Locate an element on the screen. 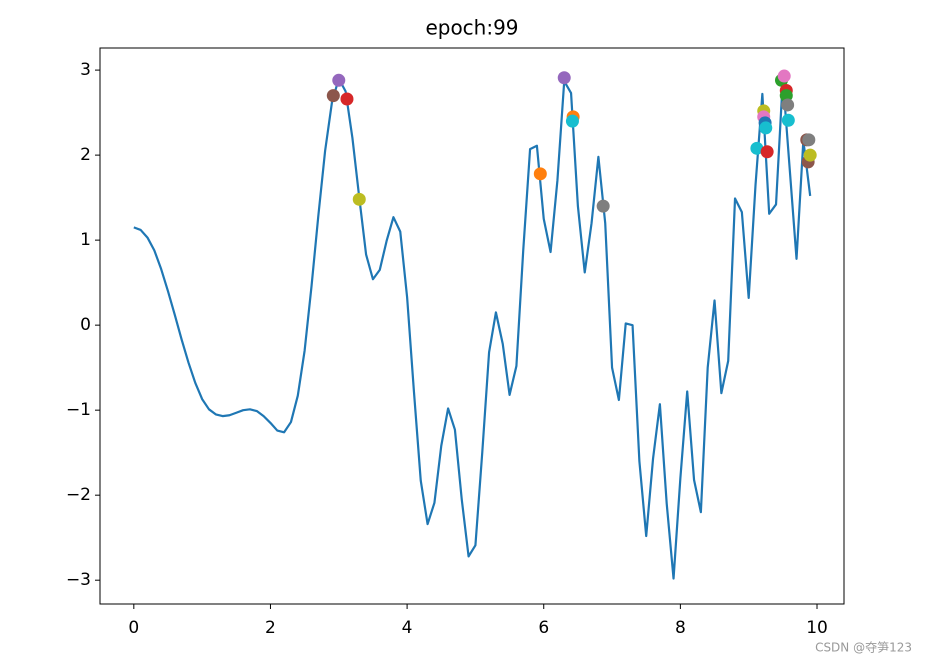 Image resolution: width=928 pixels, height=665 pixels. x-tick-label: 2 is located at coordinates (270, 628).